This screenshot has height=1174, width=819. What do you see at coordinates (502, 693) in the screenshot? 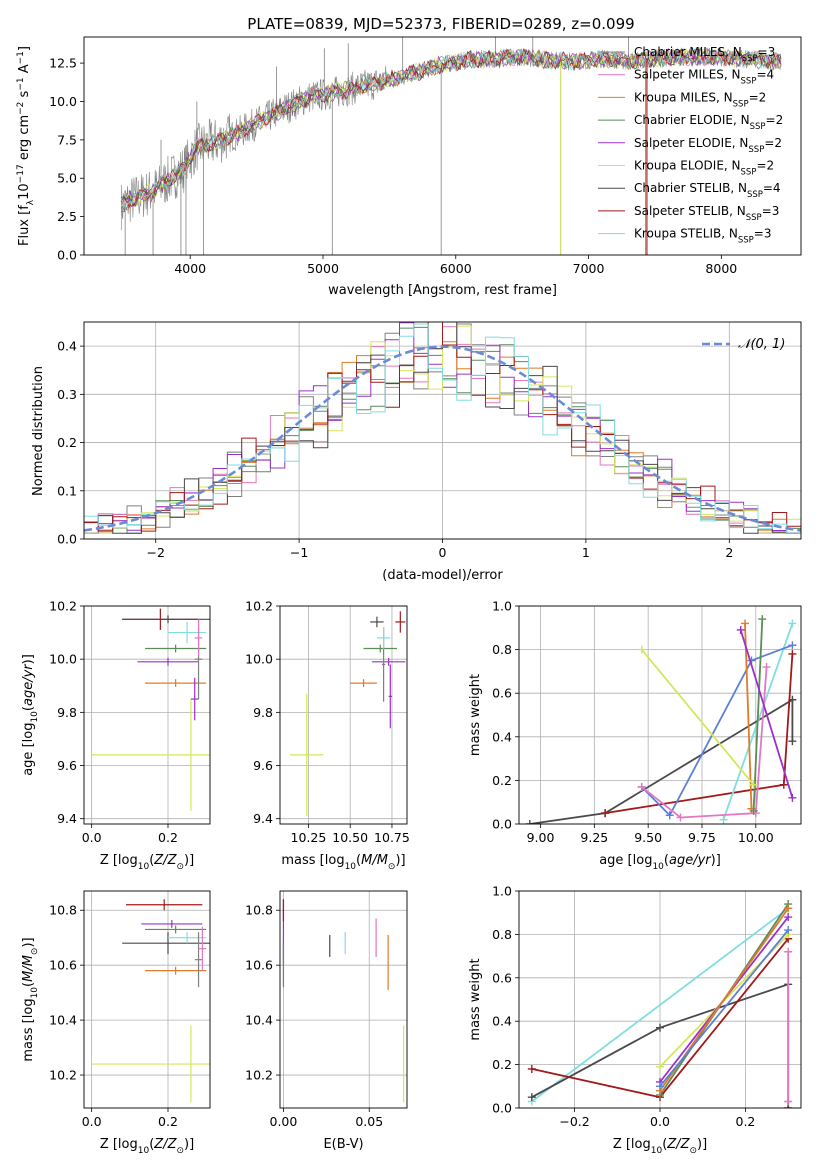
I see `y-tick-label: 0.6` at bounding box center [502, 693].